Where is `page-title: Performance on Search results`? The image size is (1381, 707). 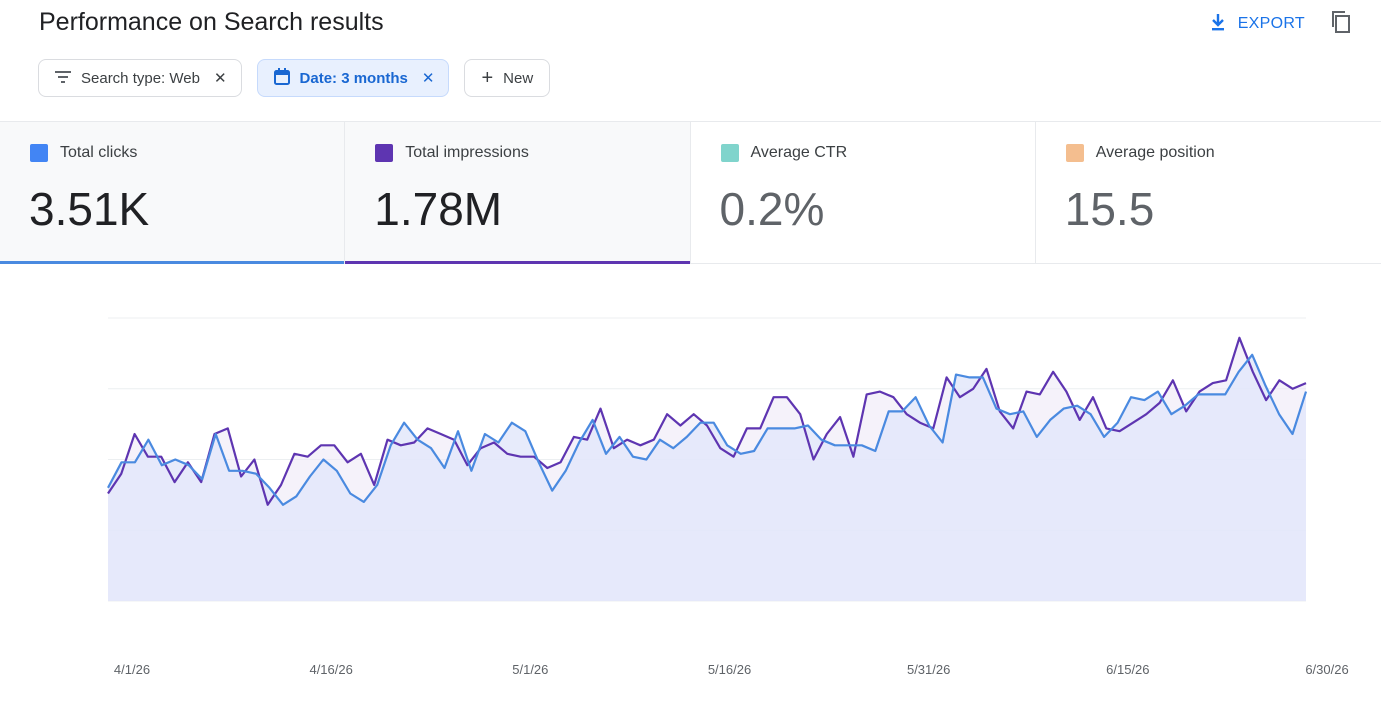 page-title: Performance on Search results is located at coordinates (211, 22).